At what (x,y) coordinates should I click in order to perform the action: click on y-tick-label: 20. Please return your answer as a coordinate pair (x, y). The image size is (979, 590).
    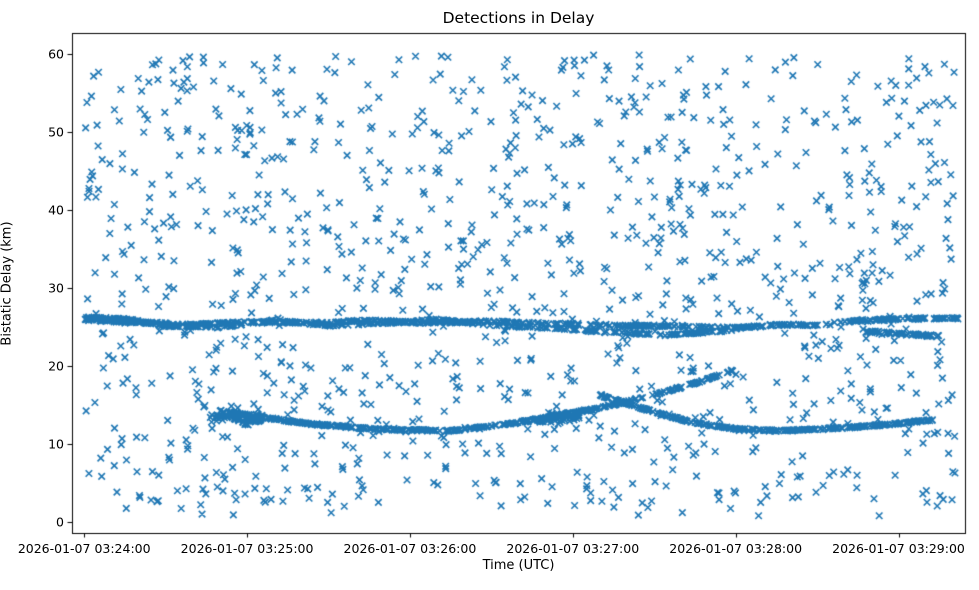
    Looking at the image, I should click on (56, 366).